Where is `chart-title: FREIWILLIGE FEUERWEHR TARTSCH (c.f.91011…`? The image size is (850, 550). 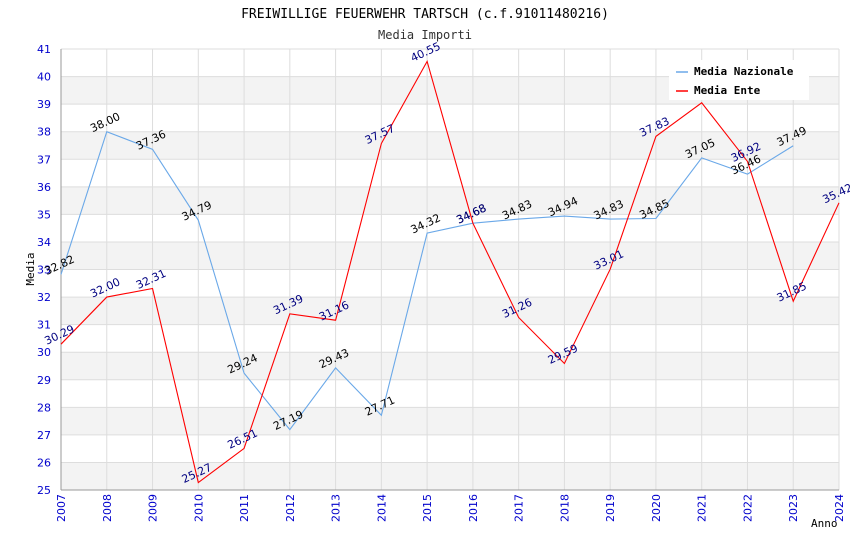 chart-title: FREIWILLIGE FEUERWEHR TARTSCH (c.f.91011… is located at coordinates (425, 14).